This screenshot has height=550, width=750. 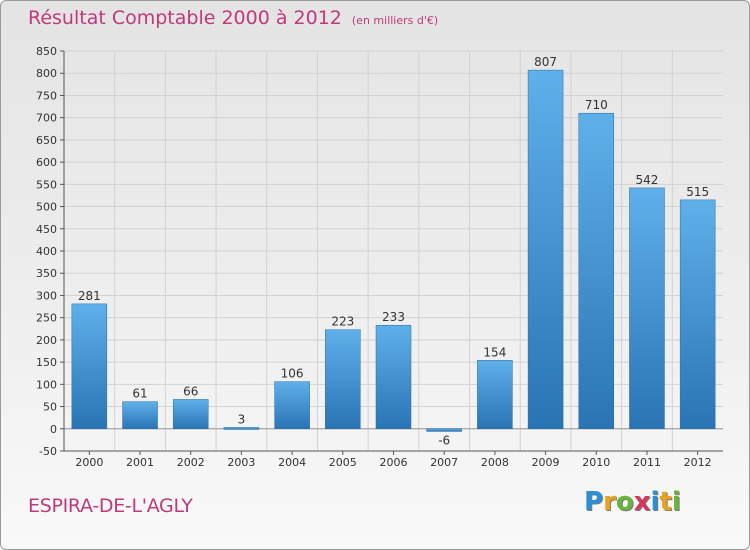 I want to click on y-tick-label: 850, so click(x=46, y=51).